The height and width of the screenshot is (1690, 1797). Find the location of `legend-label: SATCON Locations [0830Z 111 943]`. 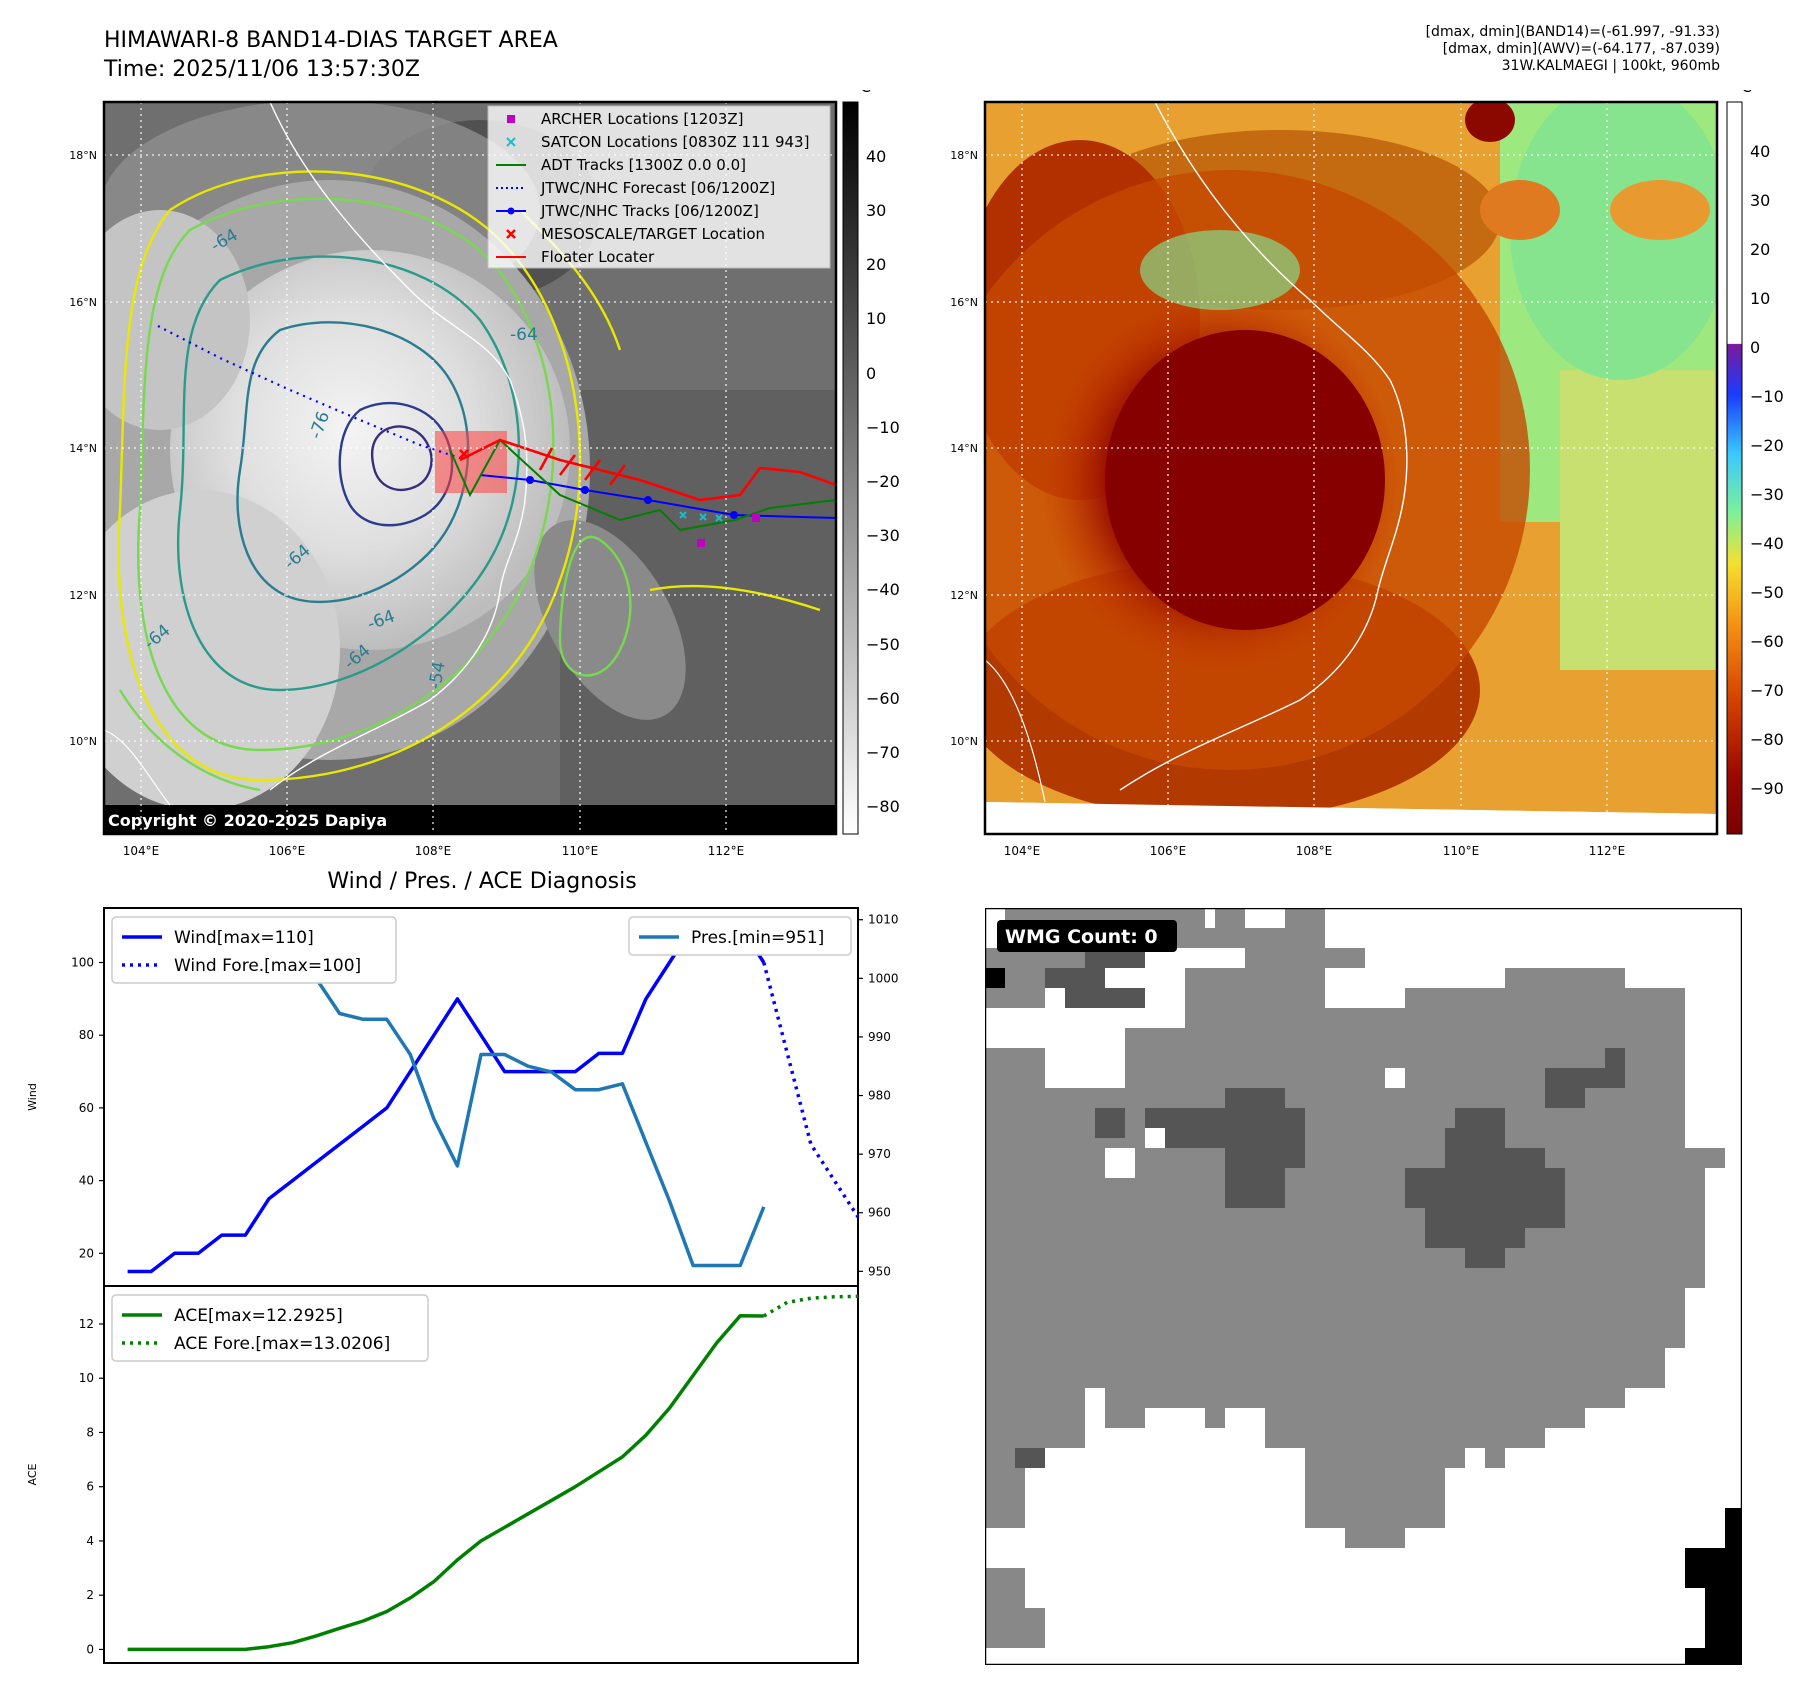

legend-label: SATCON Locations [0830Z 111 943] is located at coordinates (675, 142).